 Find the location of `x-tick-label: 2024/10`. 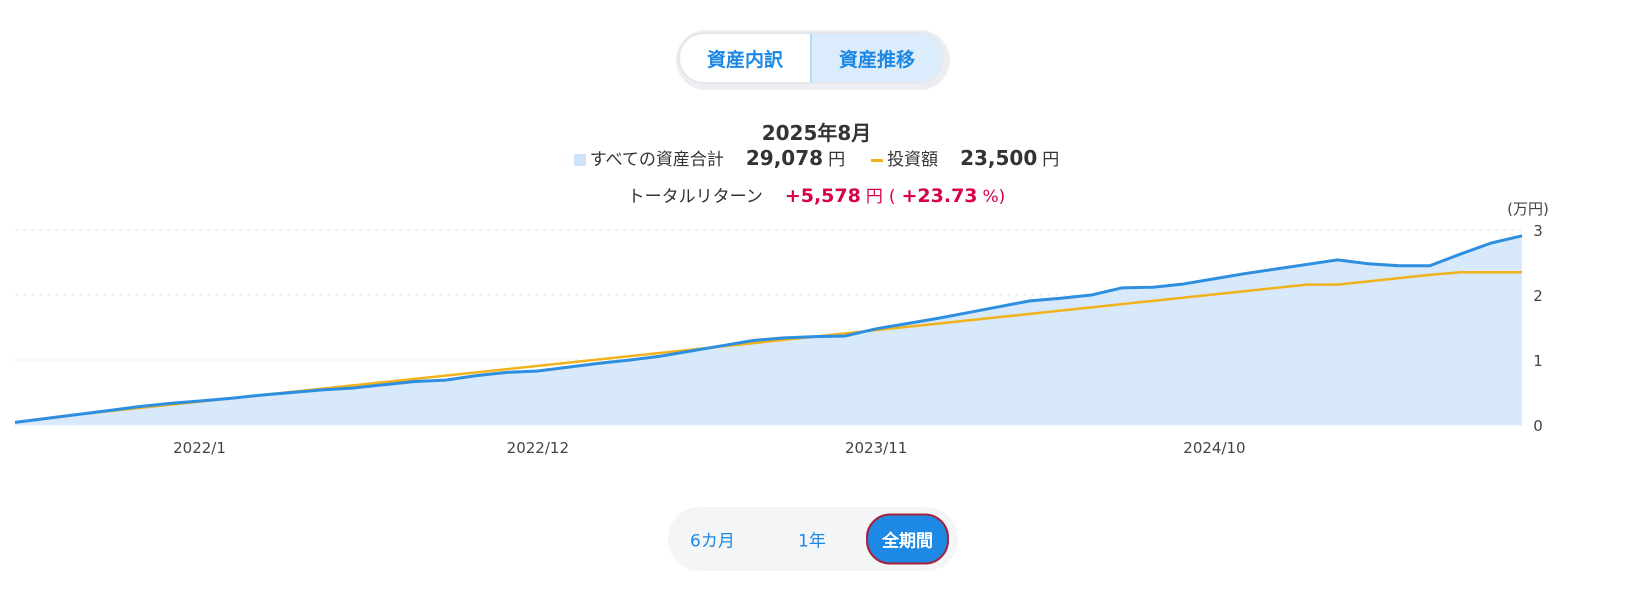

x-tick-label: 2024/10 is located at coordinates (1214, 448).